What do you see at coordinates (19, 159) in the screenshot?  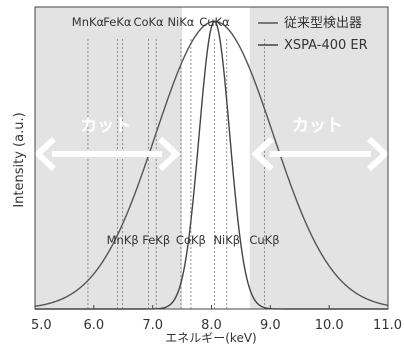 I see `y-axis-label: Intensity (a.u.)` at bounding box center [19, 159].